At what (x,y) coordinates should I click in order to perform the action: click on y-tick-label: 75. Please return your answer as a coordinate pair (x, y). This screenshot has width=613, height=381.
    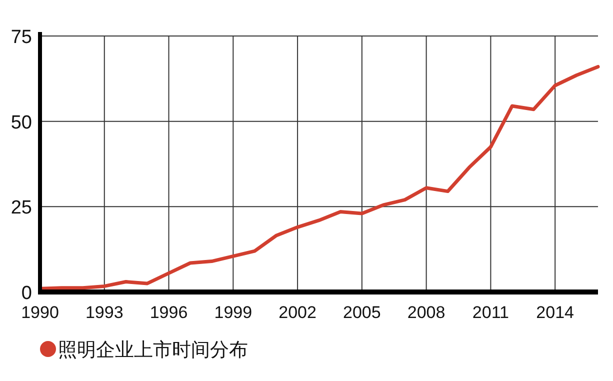
    Looking at the image, I should click on (21, 37).